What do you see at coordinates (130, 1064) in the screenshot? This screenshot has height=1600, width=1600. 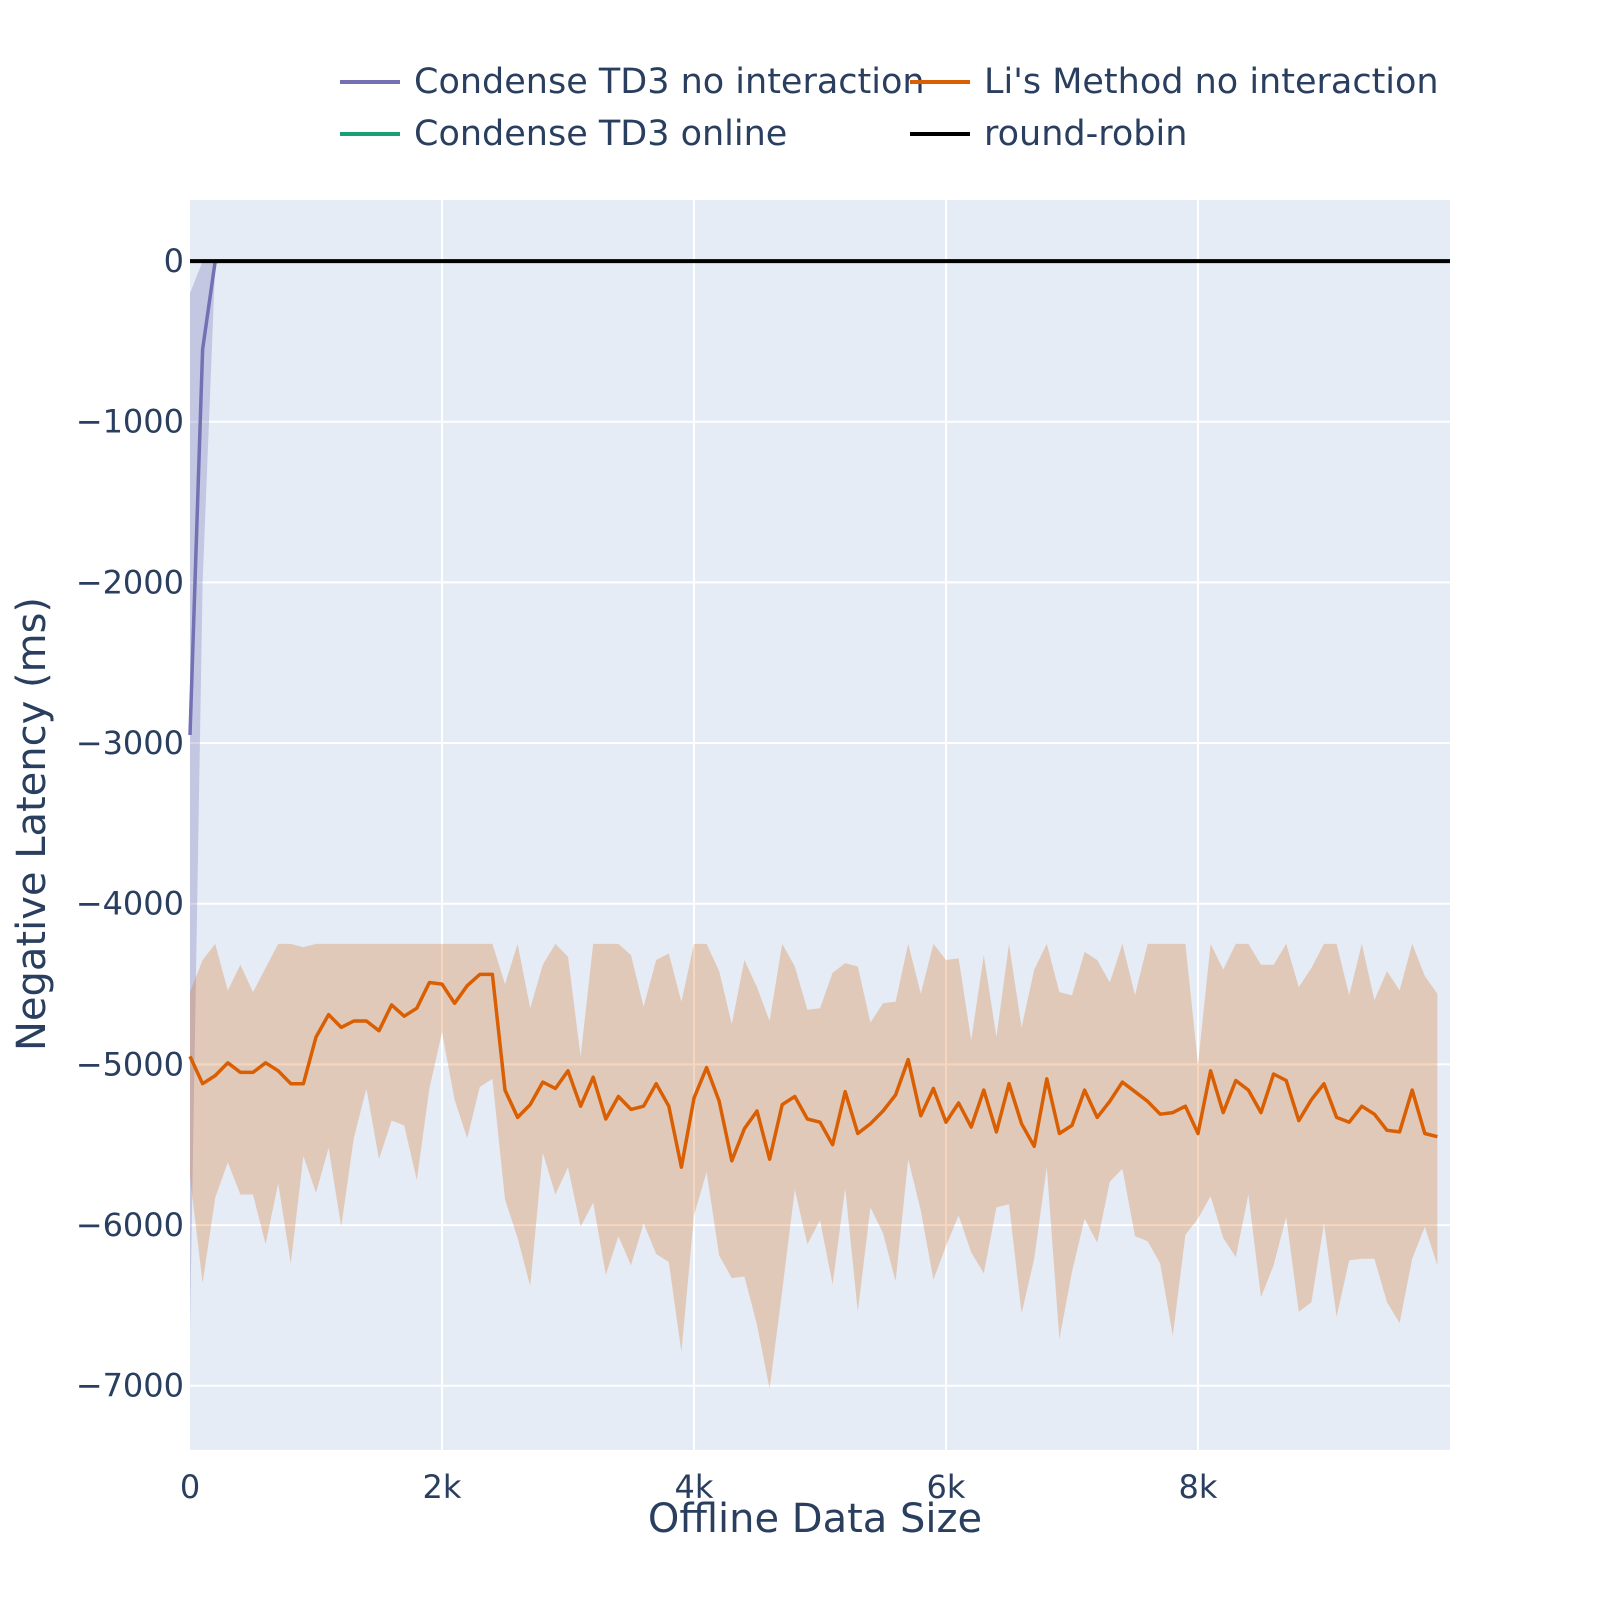 I see `y-tick-label: −5000` at bounding box center [130, 1064].